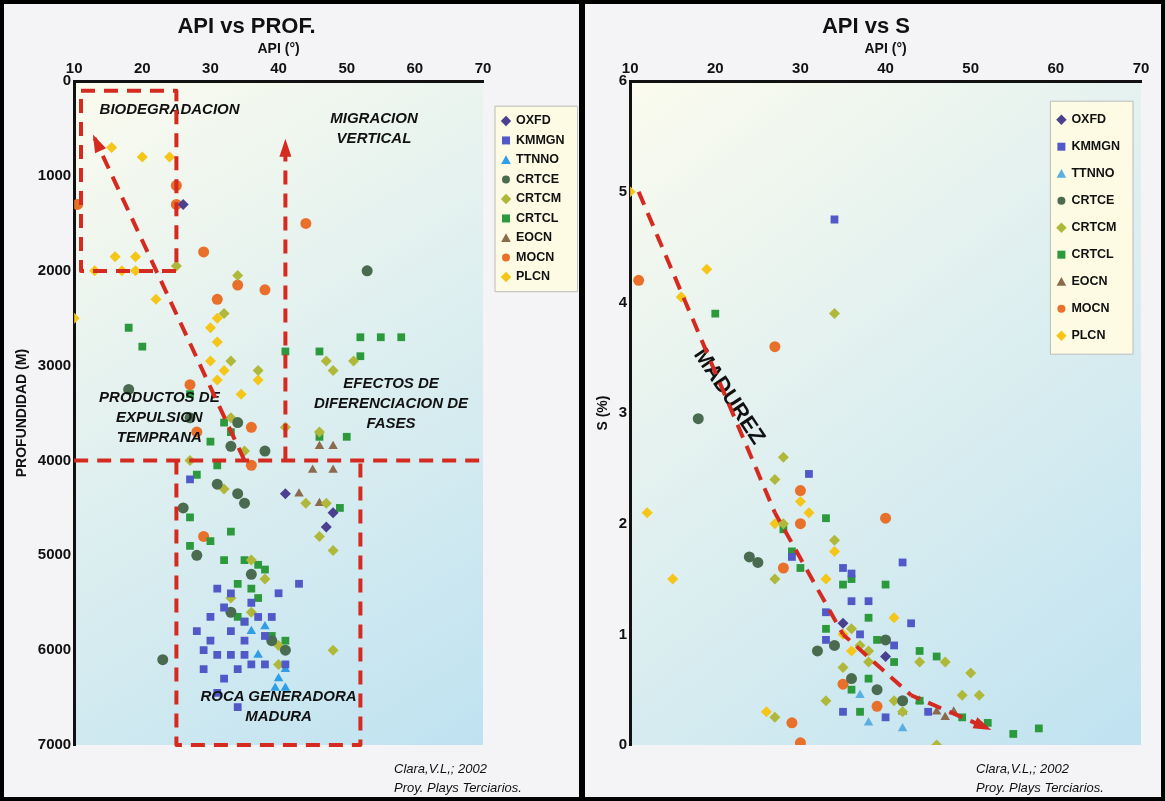 This screenshot has width=1165, height=801. I want to click on y-tick-label: 4, so click(623, 301).